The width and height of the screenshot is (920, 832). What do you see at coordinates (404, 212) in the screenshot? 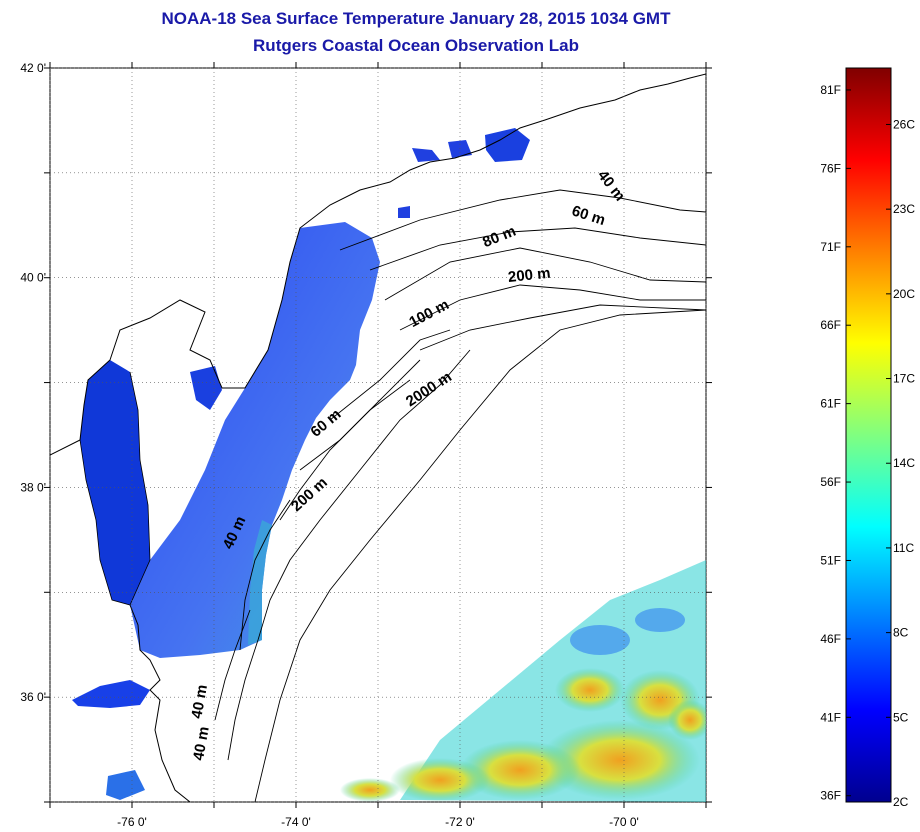
I see `small-patch` at bounding box center [404, 212].